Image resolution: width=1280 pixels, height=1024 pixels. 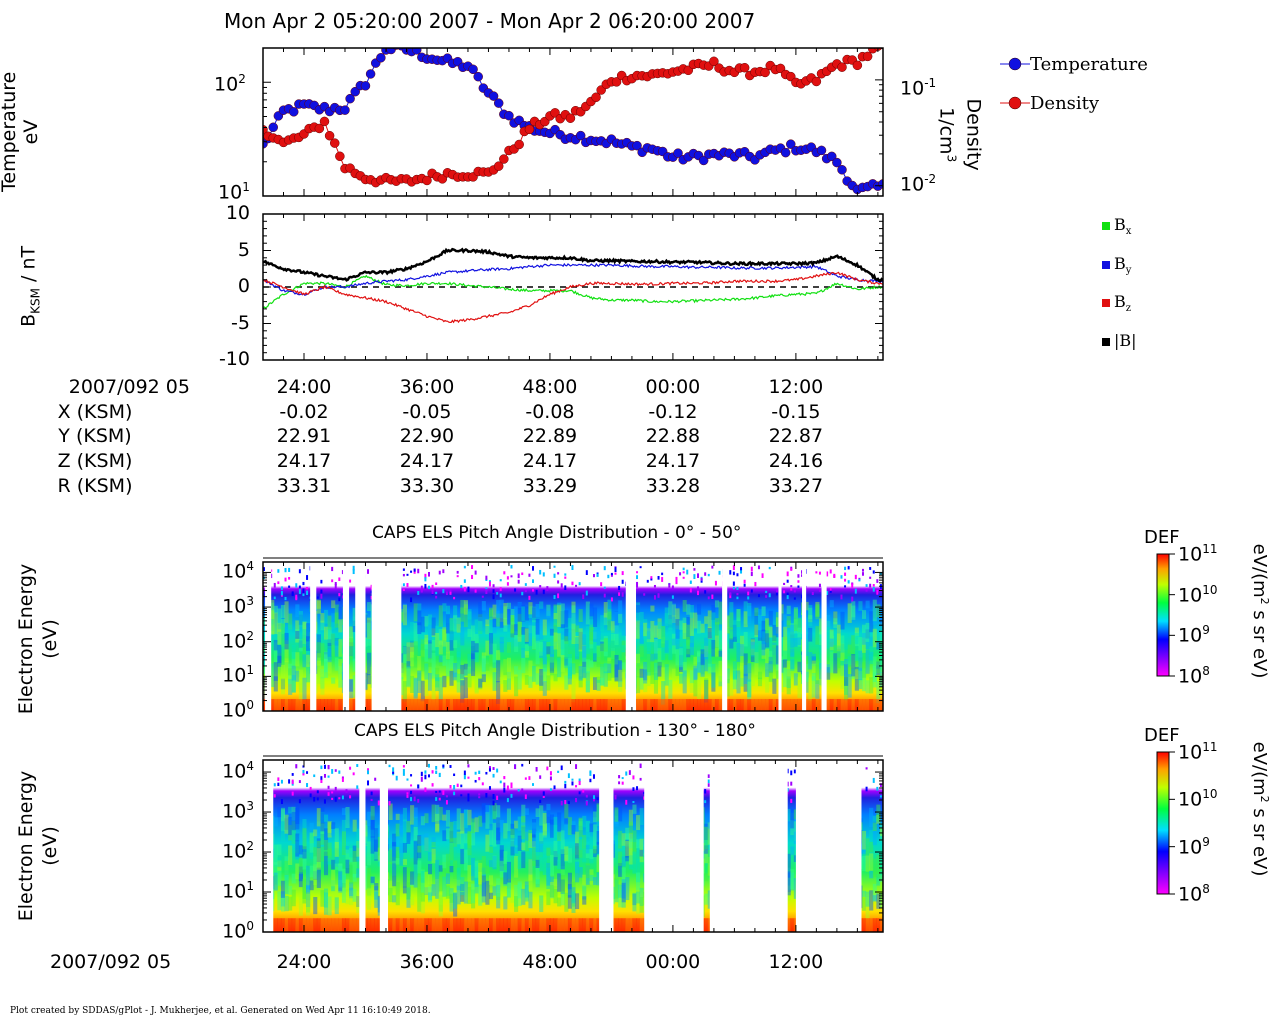 I want to click on bfield-tick-1: 5, so click(x=243, y=249).